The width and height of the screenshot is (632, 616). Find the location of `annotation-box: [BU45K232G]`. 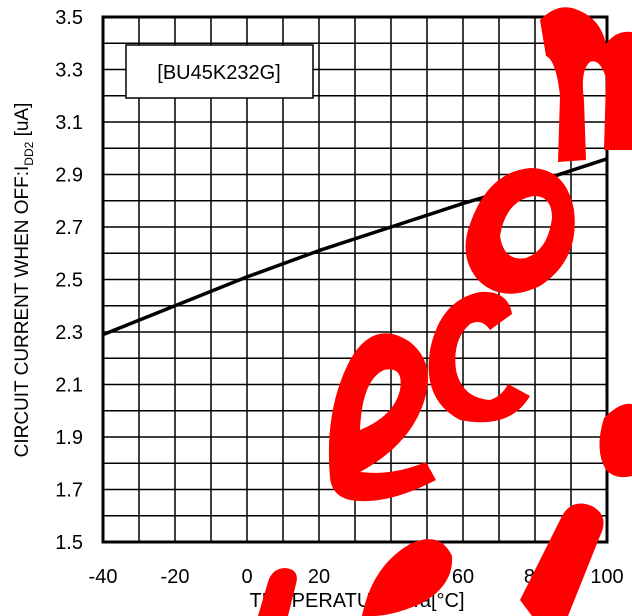

annotation-box: [BU45K232G] is located at coordinates (219, 71).